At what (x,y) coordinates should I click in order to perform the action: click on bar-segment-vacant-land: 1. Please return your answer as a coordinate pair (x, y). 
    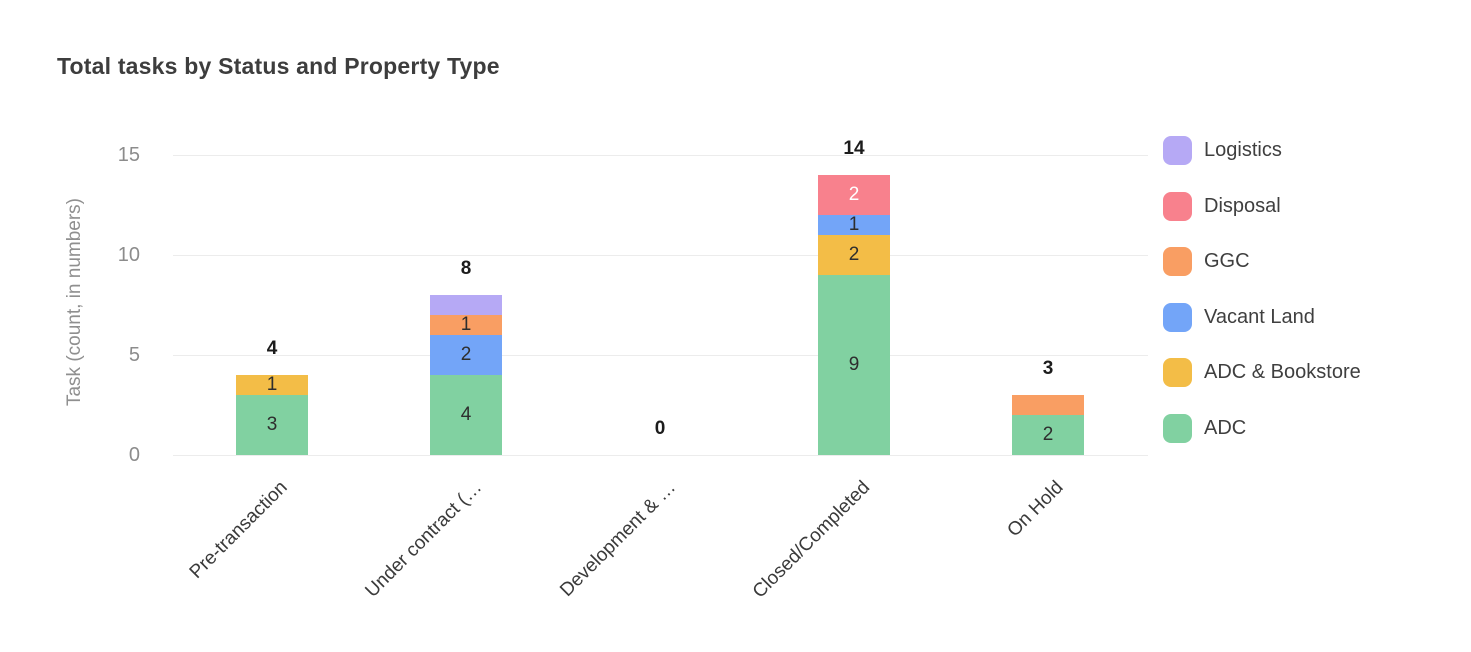
    Looking at the image, I should click on (854, 225).